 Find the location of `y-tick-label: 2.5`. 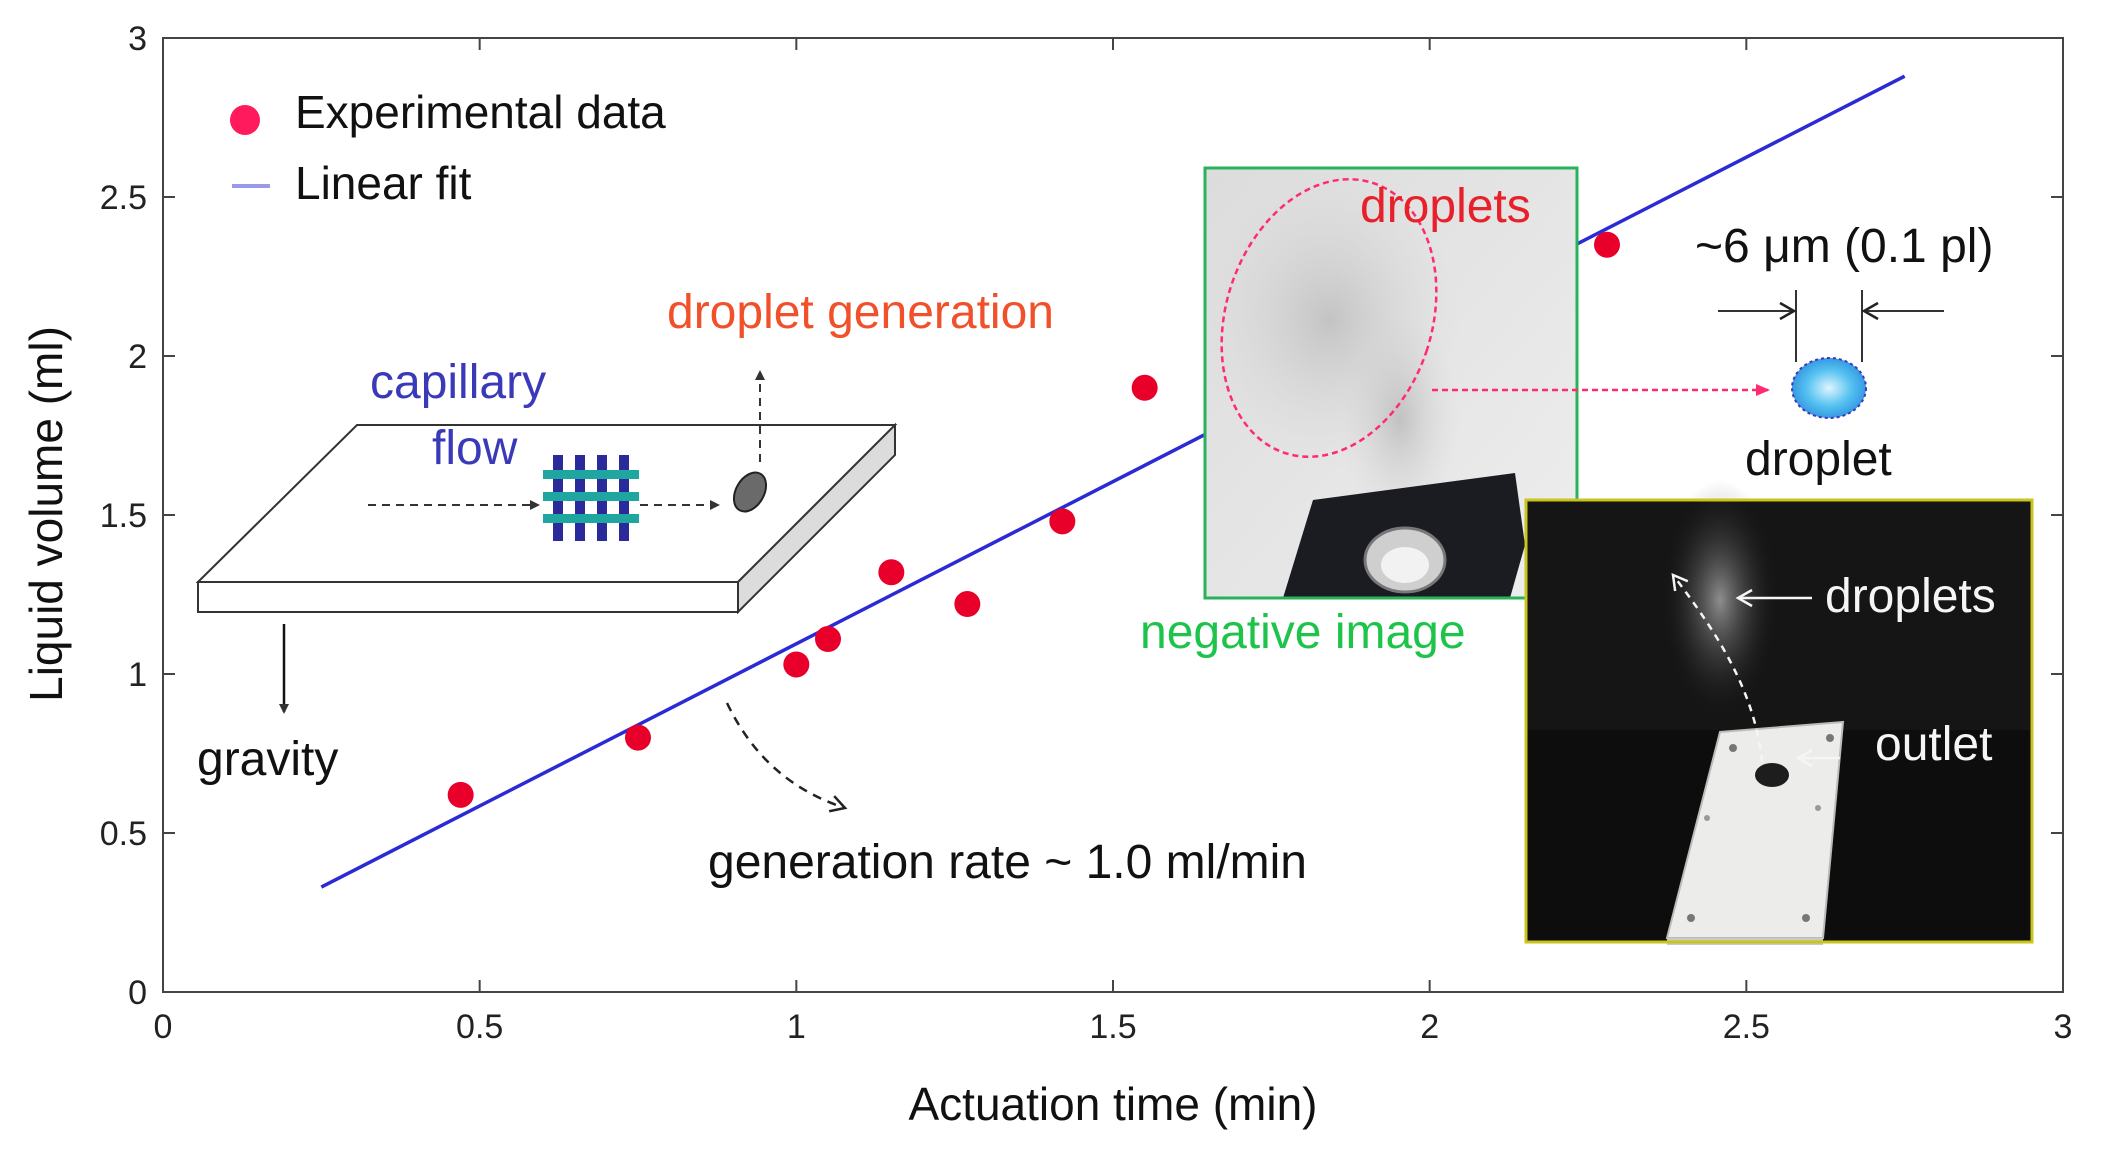

y-tick-label: 2.5 is located at coordinates (123, 198).